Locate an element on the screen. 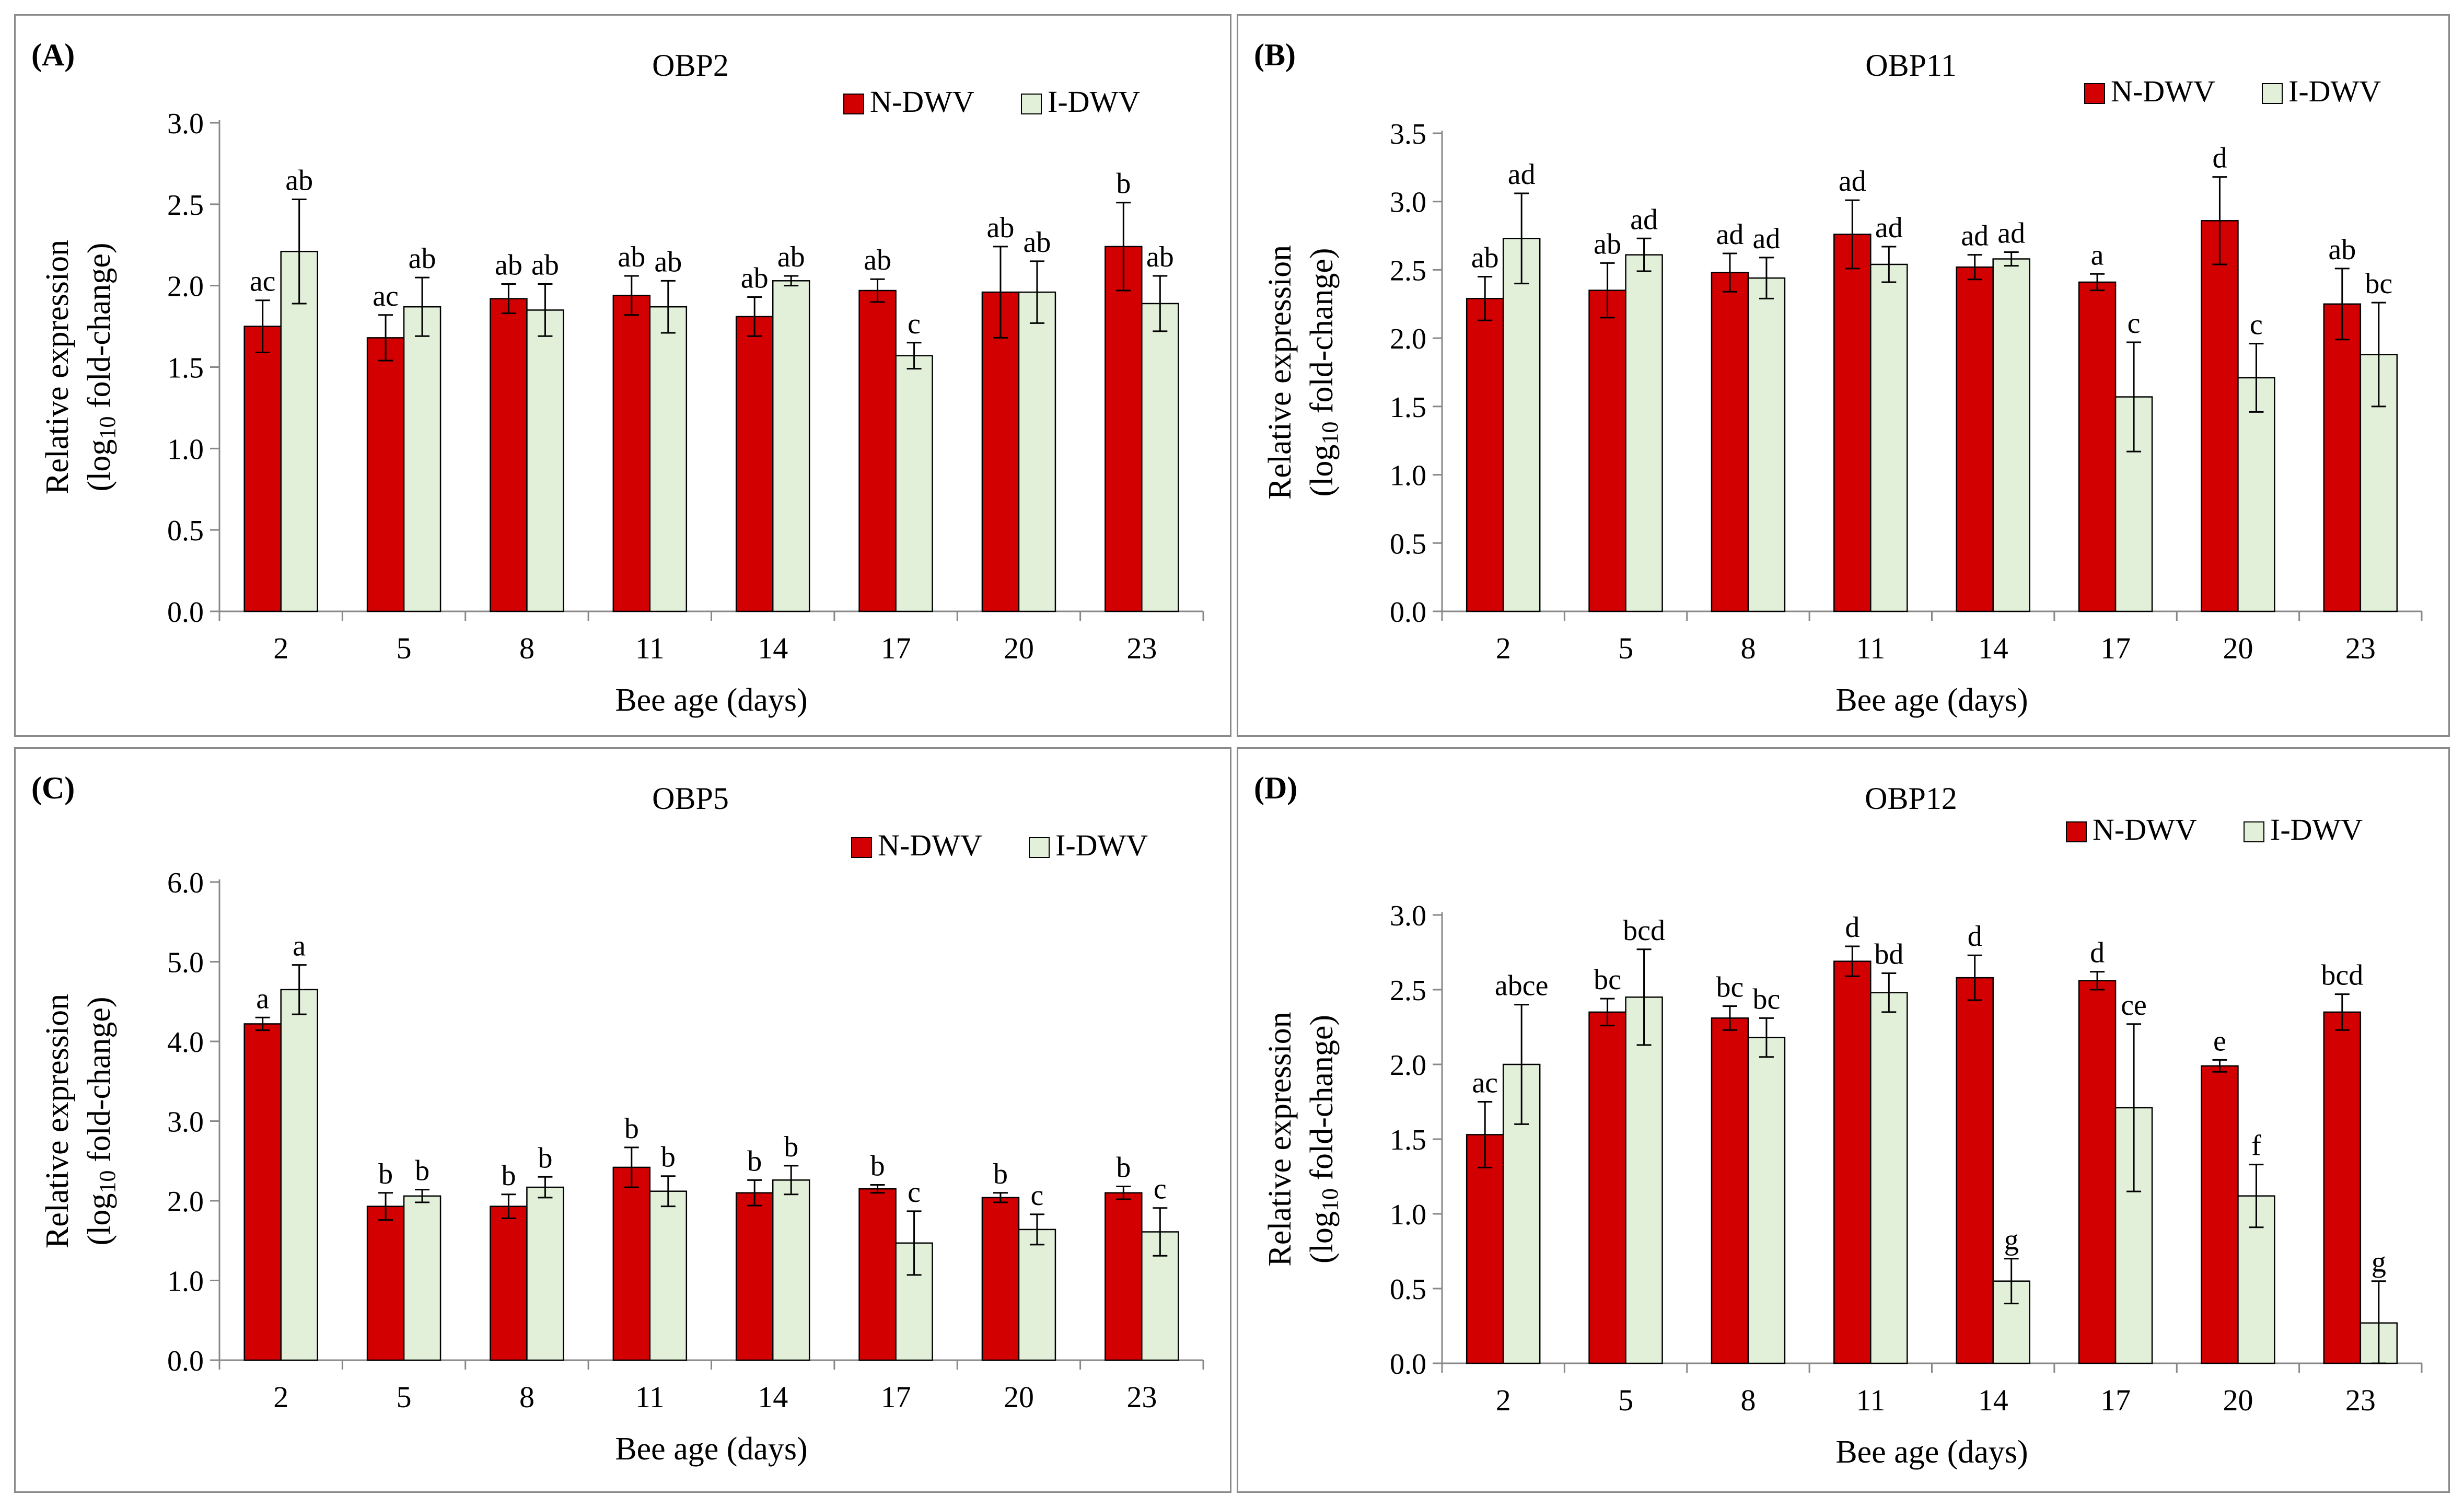 This screenshot has width=2464, height=1507. y-tick-label: 3.0 is located at coordinates (1408, 203).